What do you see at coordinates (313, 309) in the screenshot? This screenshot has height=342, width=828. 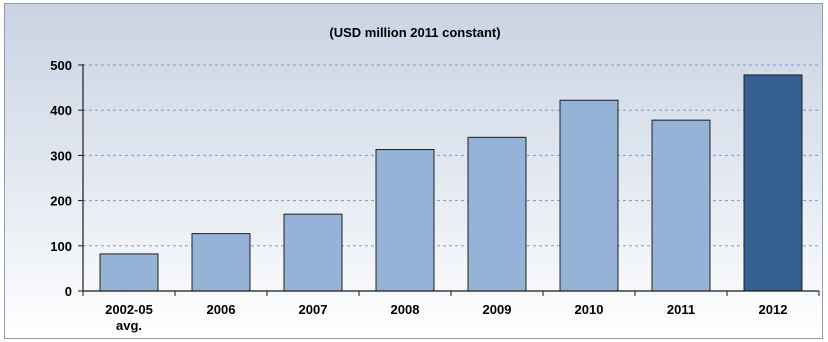 I see `x-tick-label: 2007` at bounding box center [313, 309].